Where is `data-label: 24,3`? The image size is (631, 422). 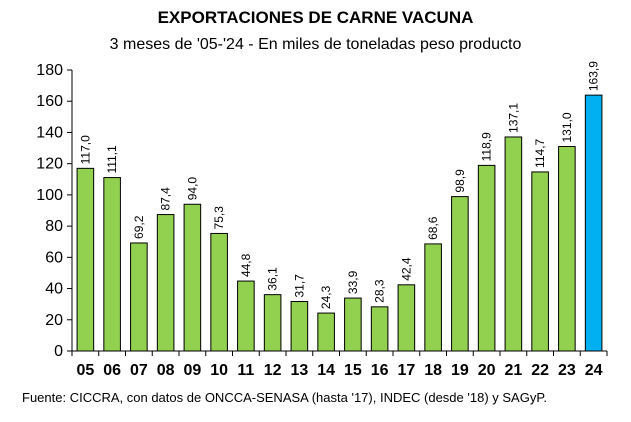 data-label: 24,3 is located at coordinates (326, 297).